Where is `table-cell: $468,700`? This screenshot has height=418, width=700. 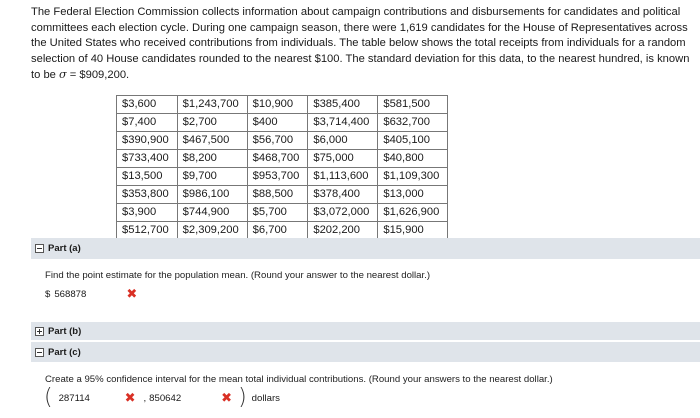
table-cell: $468,700 is located at coordinates (277, 158).